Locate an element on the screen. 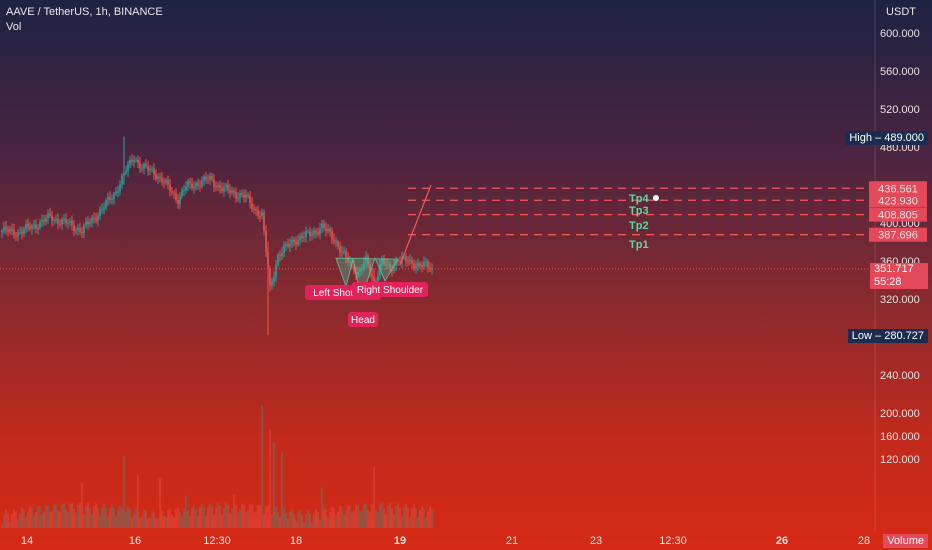 The height and width of the screenshot is (550, 932). volume-tick-label: 160.000 is located at coordinates (900, 437).